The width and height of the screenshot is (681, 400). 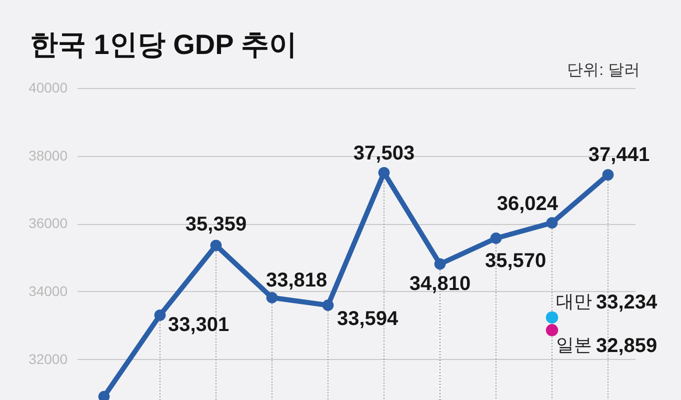 What do you see at coordinates (627, 302) in the screenshot?
I see `data-label: 33,234` at bounding box center [627, 302].